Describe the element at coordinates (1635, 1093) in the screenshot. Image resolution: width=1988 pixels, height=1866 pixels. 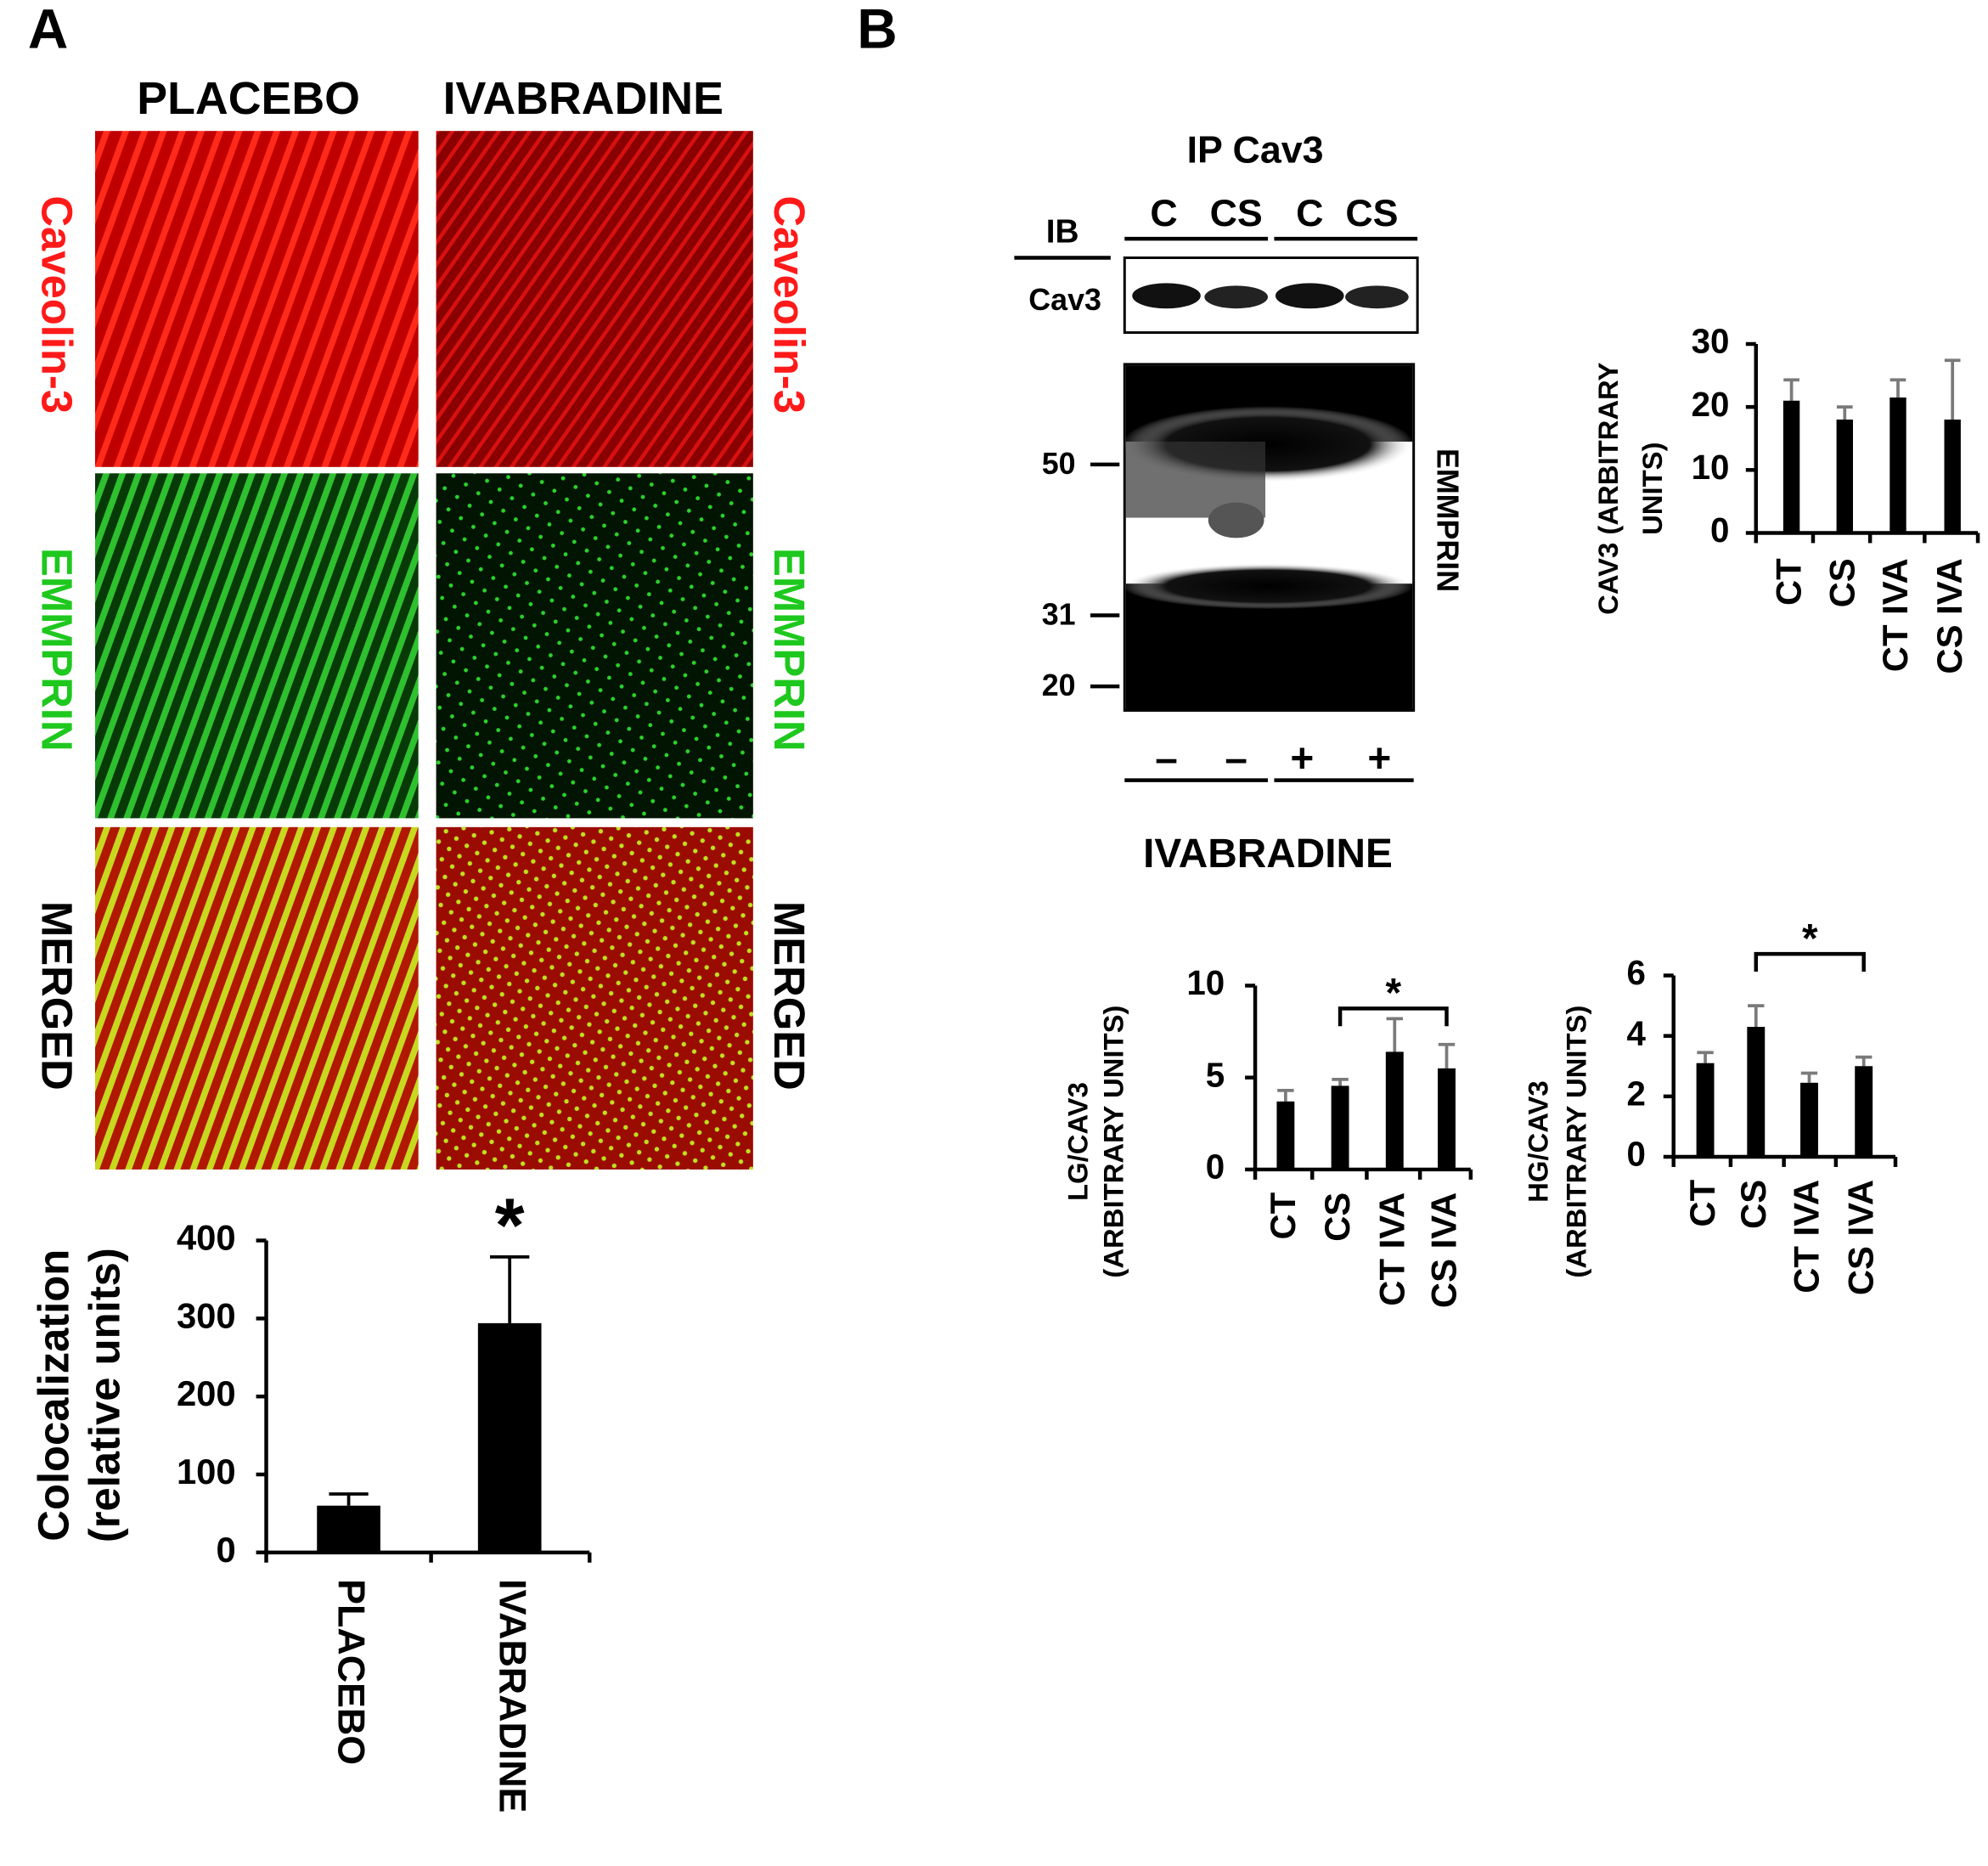
I see `y-tick-label: 2` at that location.